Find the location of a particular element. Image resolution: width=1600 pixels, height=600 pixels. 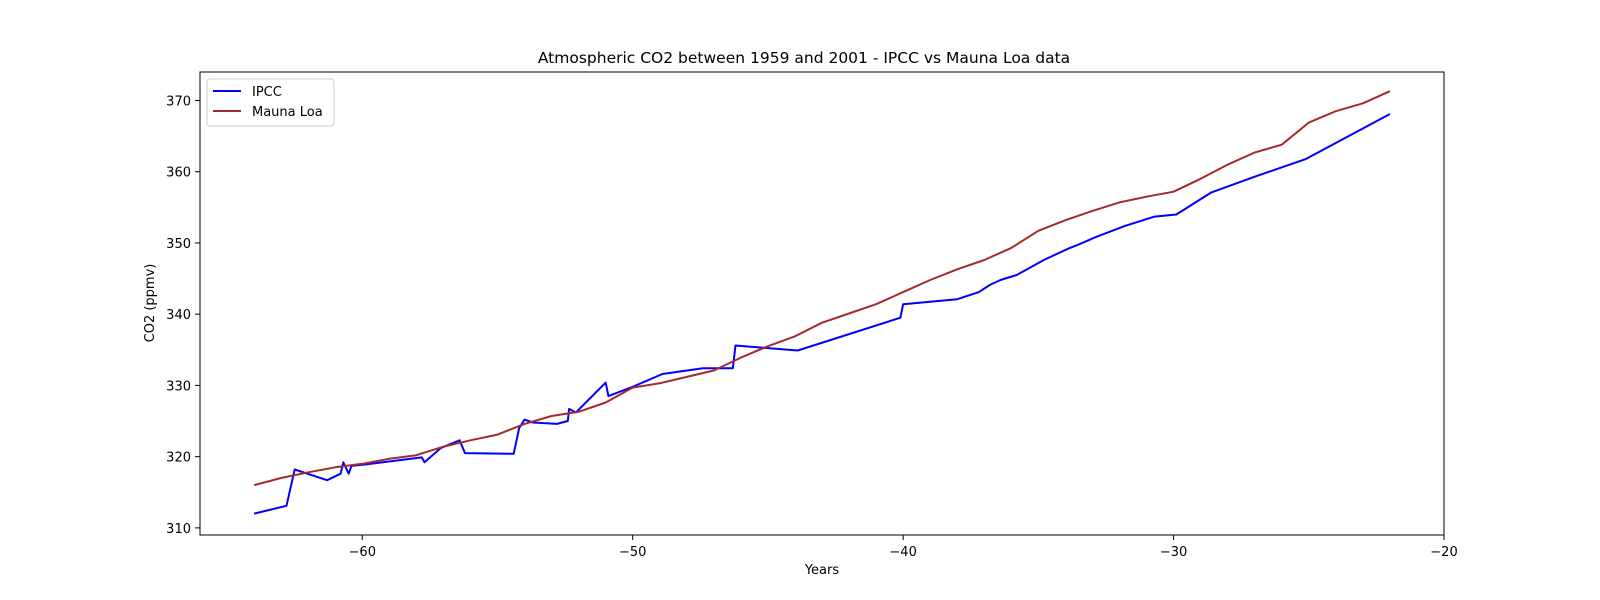

y-tick-label: 340 is located at coordinates (178, 315).